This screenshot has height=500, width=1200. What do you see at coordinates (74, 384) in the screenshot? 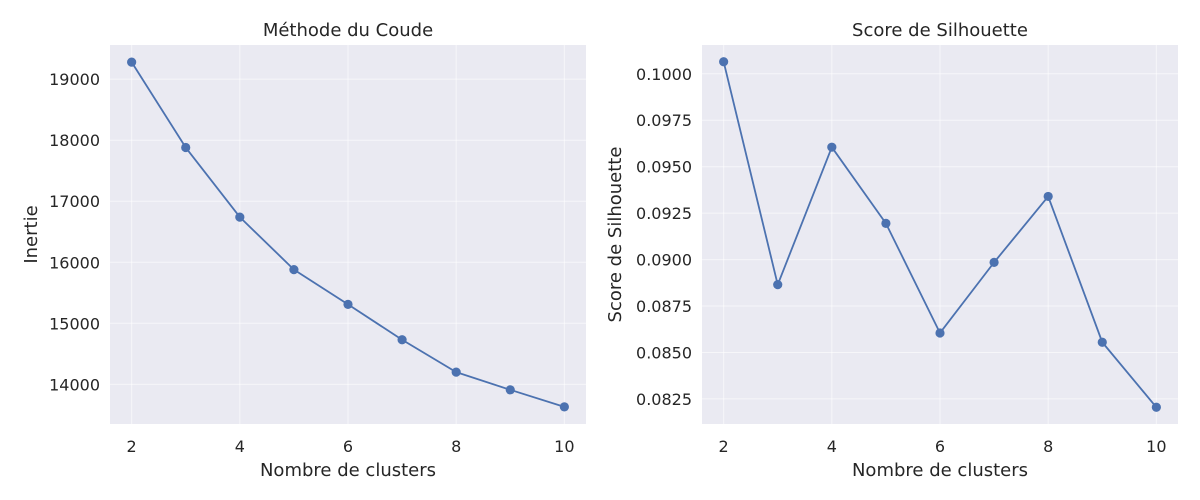
I see `y-tick-label: 14000` at bounding box center [74, 384].